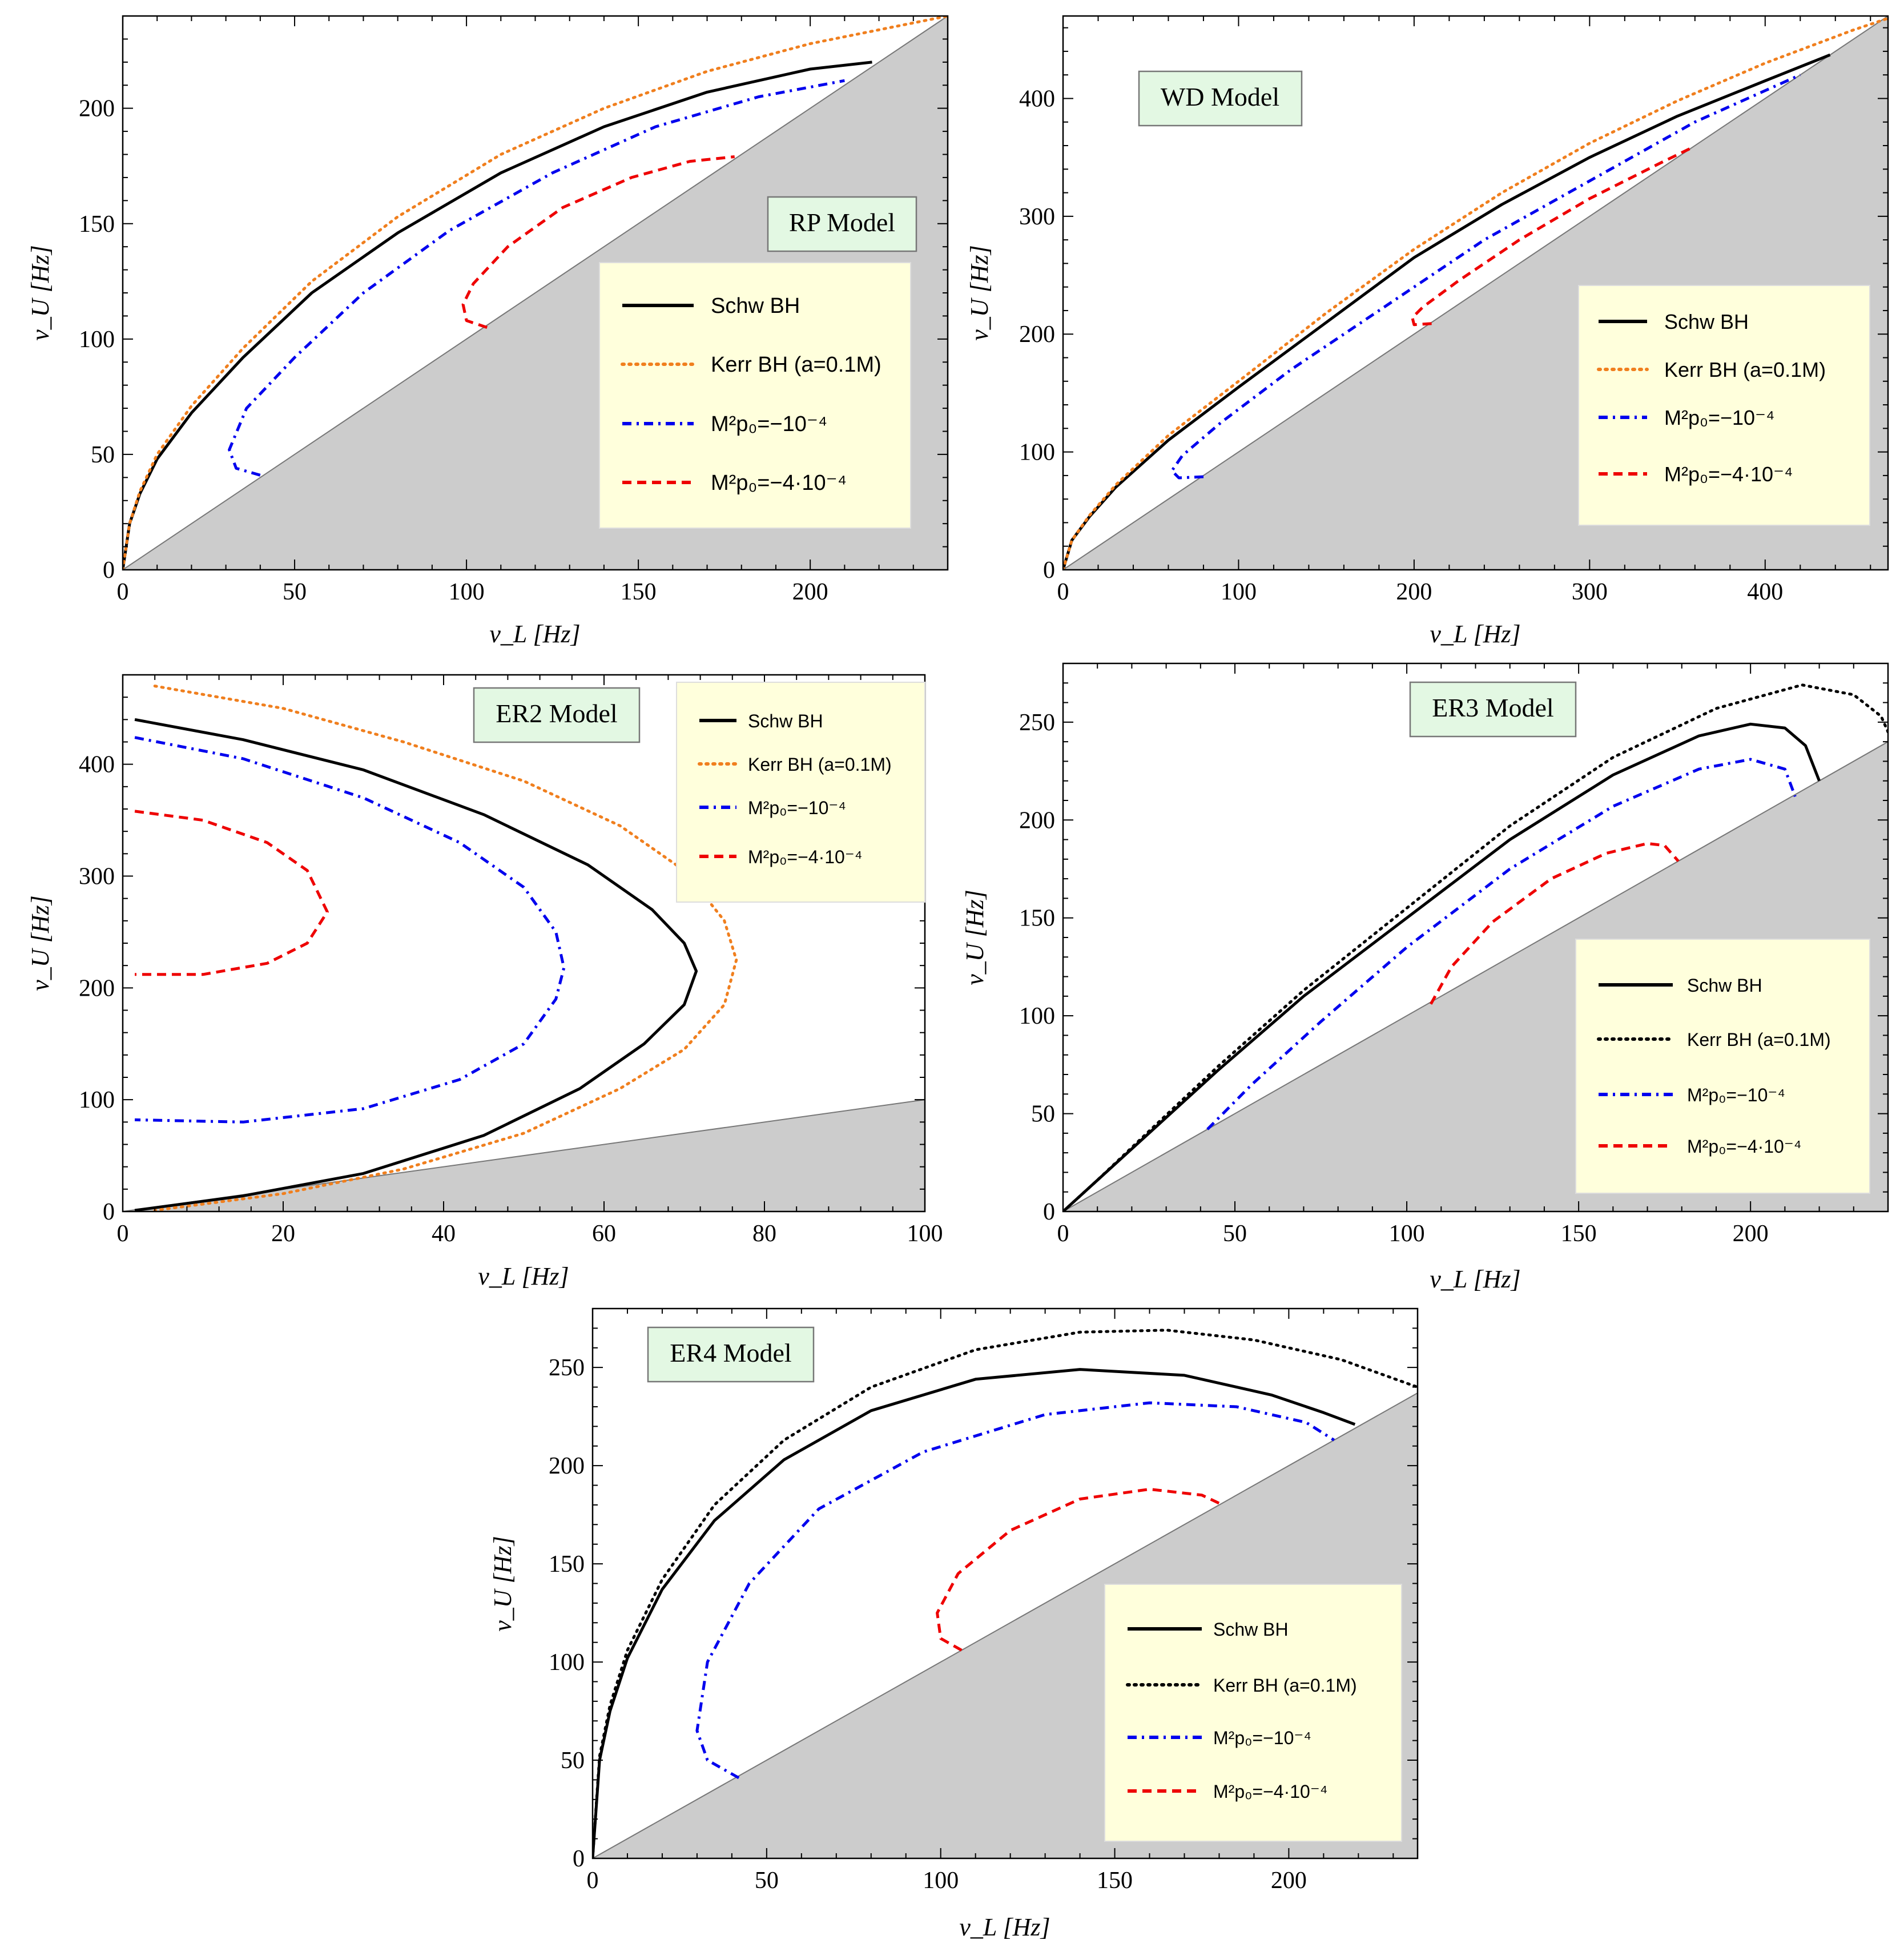 This screenshot has width=1904, height=1952. I want to click on tick-label-x: 60, so click(604, 1234).